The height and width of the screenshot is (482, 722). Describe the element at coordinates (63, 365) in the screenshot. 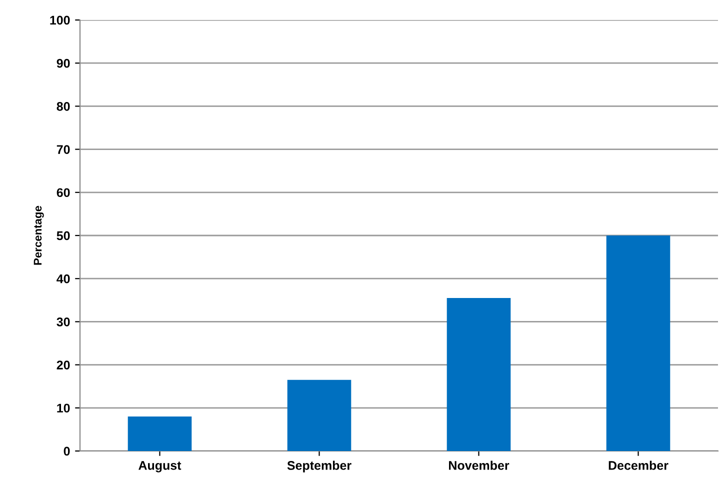

I see `y-tick-label: 20` at that location.